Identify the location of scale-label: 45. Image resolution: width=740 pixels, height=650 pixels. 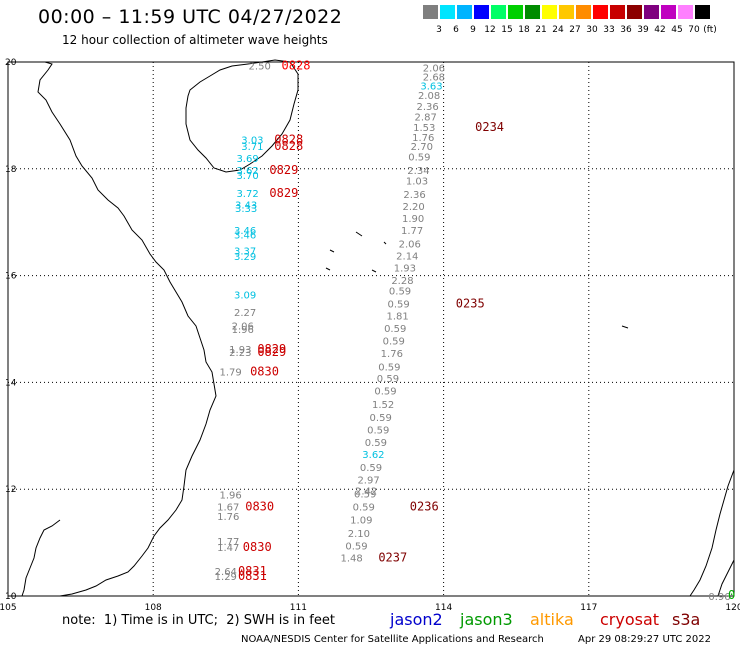
(677, 30).